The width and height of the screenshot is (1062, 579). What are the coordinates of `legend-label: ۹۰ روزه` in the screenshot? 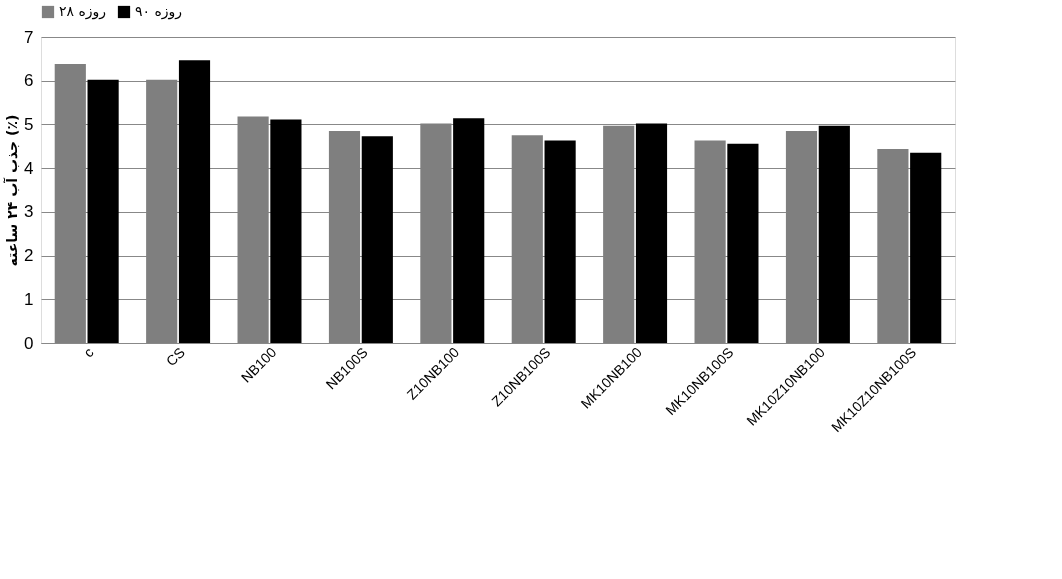 It's located at (159, 11).